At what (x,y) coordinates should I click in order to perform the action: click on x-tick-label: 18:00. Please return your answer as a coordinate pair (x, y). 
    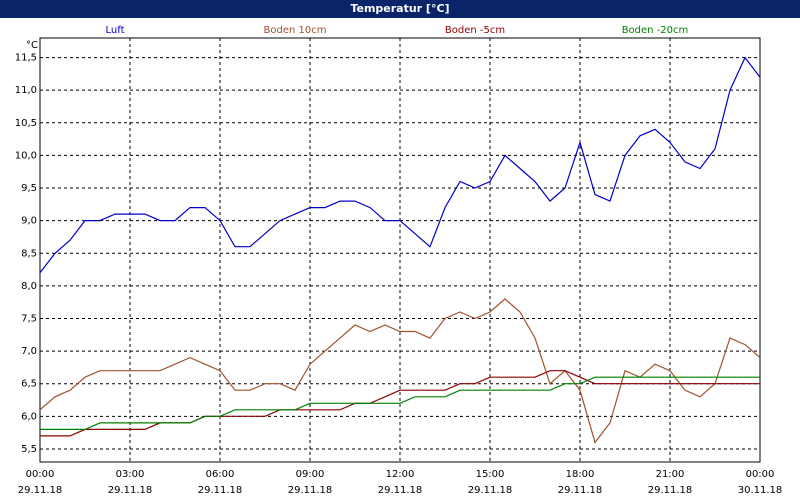
    Looking at the image, I should click on (580, 474).